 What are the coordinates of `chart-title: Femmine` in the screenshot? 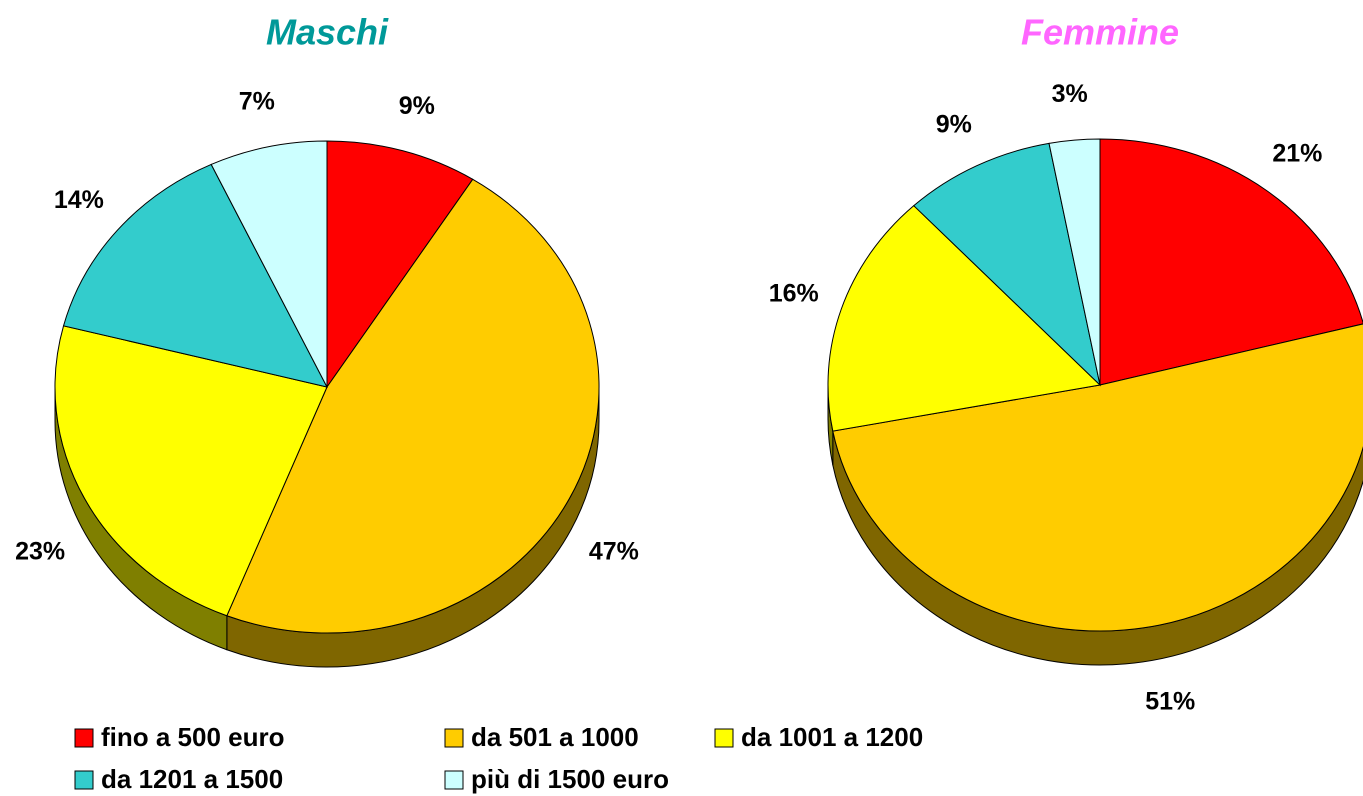 It's located at (1100, 32).